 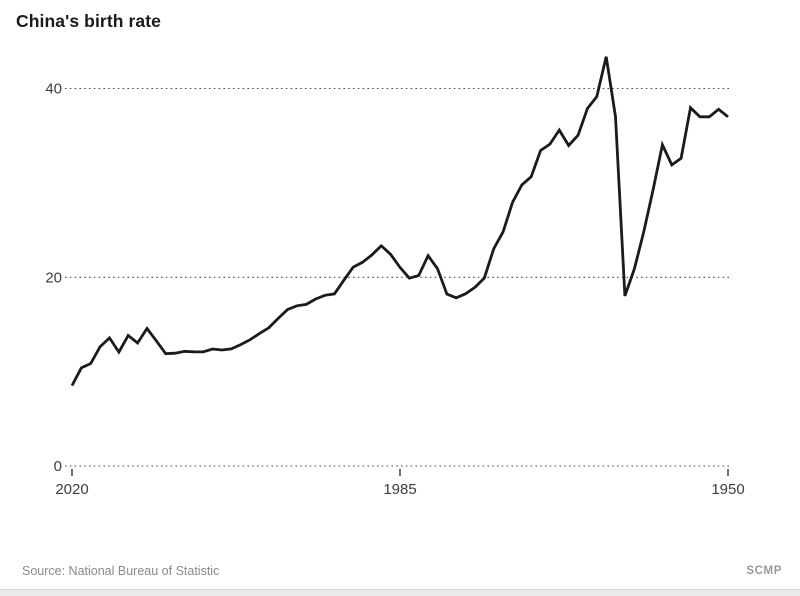 I want to click on x-axis-ticks, so click(x=400, y=472).